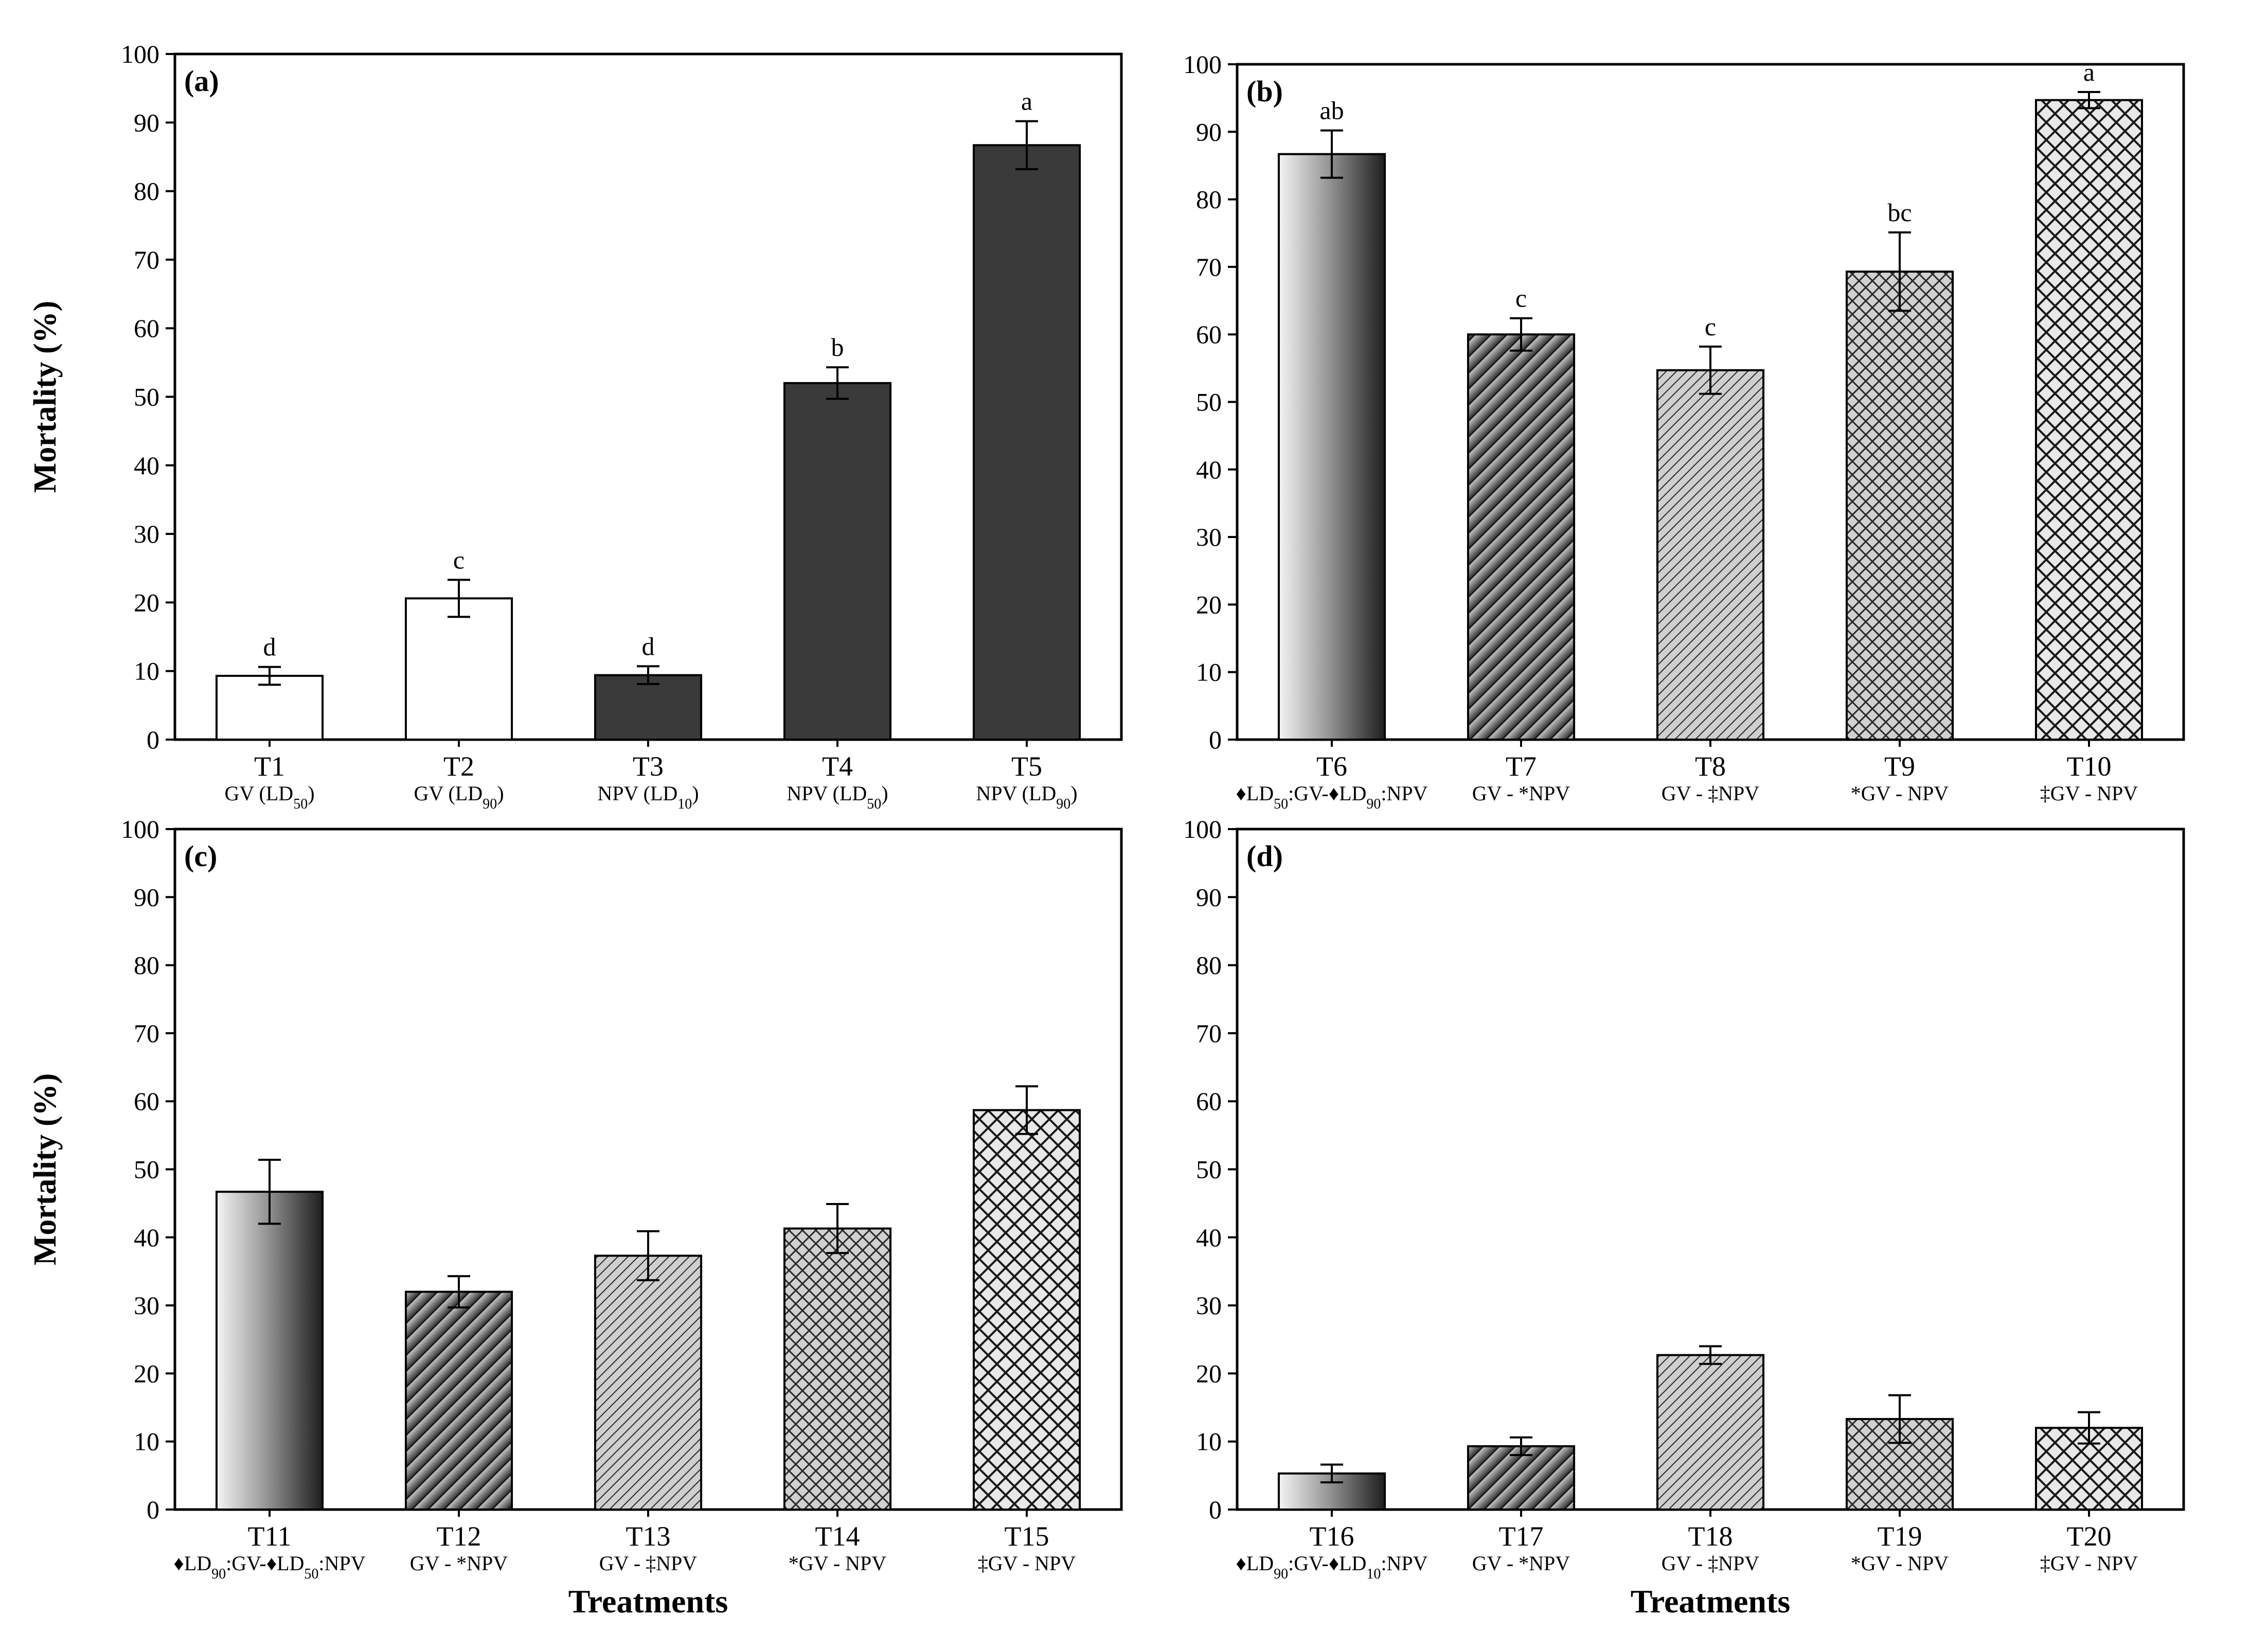  What do you see at coordinates (837, 347) in the screenshot?
I see `significance-letter: b` at bounding box center [837, 347].